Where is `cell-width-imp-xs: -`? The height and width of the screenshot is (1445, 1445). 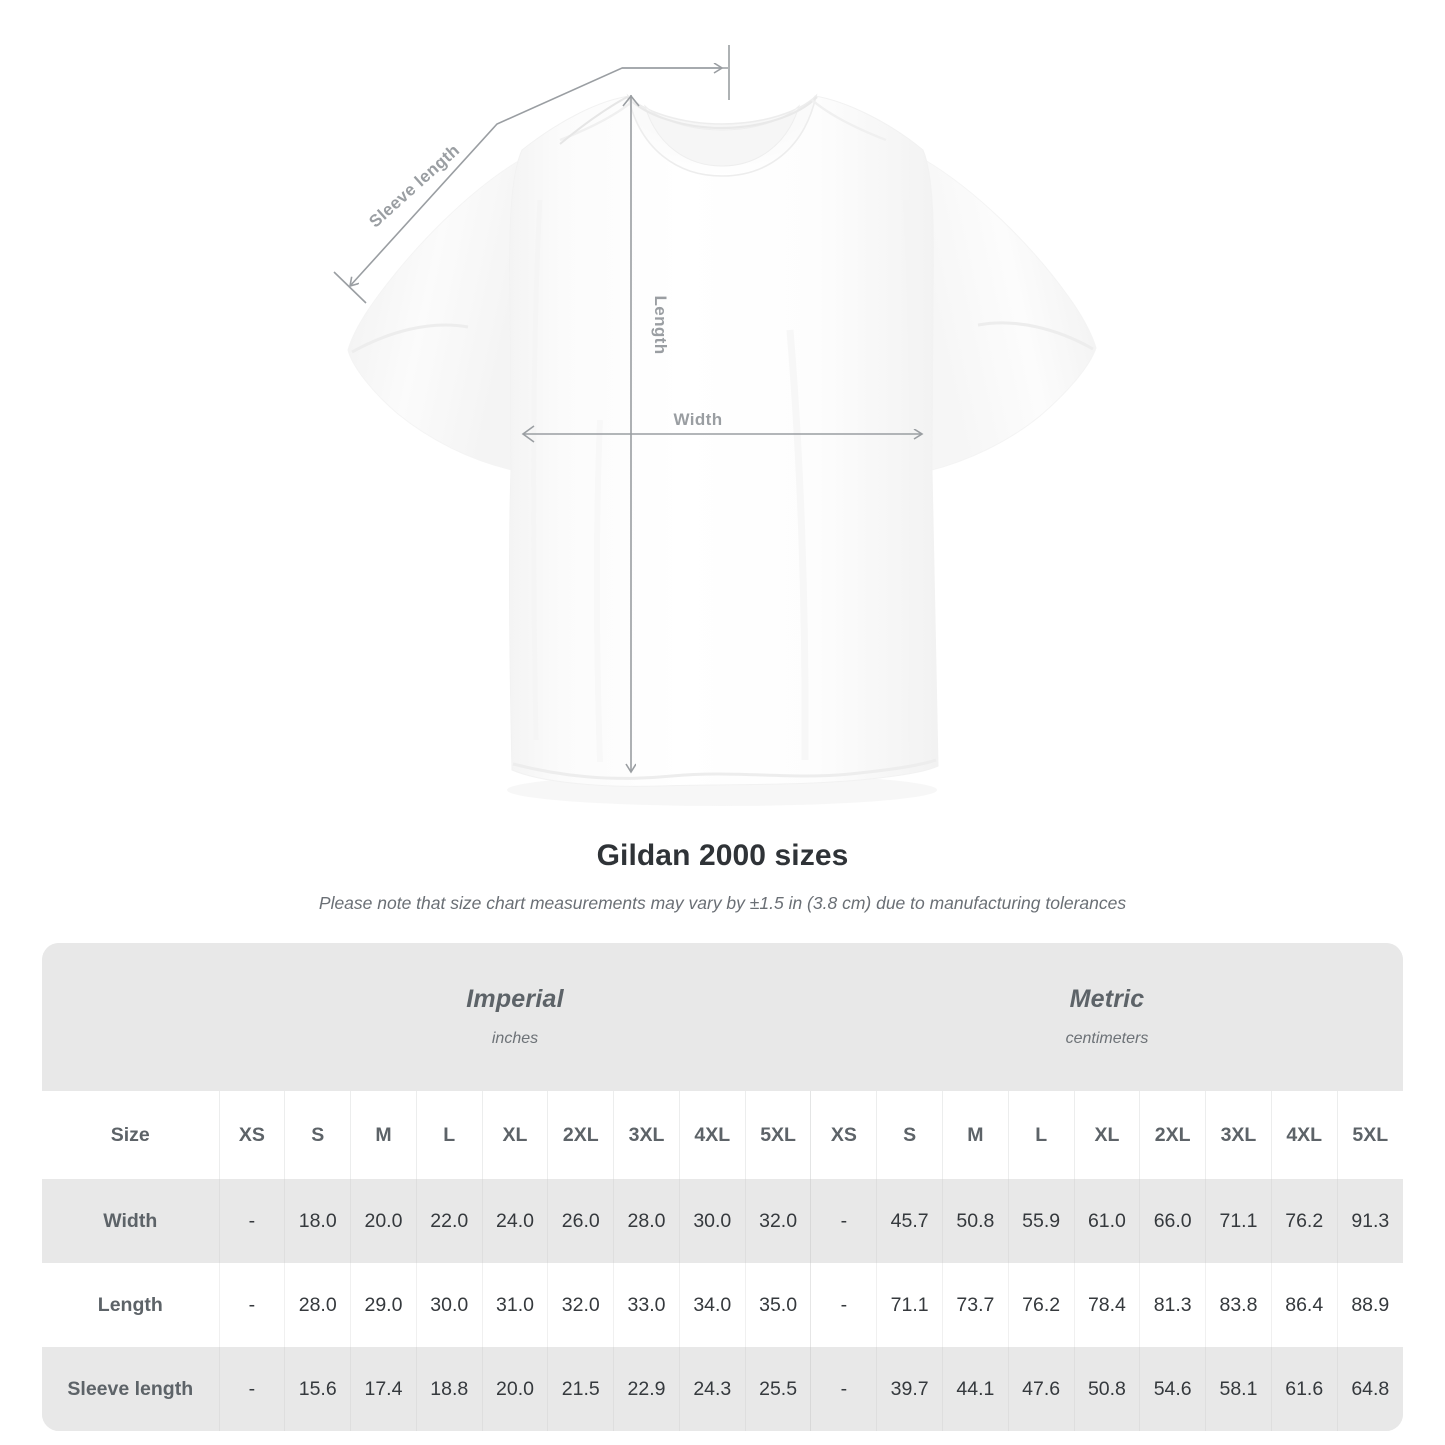 cell-width-imp-xs: - is located at coordinates (251, 1221).